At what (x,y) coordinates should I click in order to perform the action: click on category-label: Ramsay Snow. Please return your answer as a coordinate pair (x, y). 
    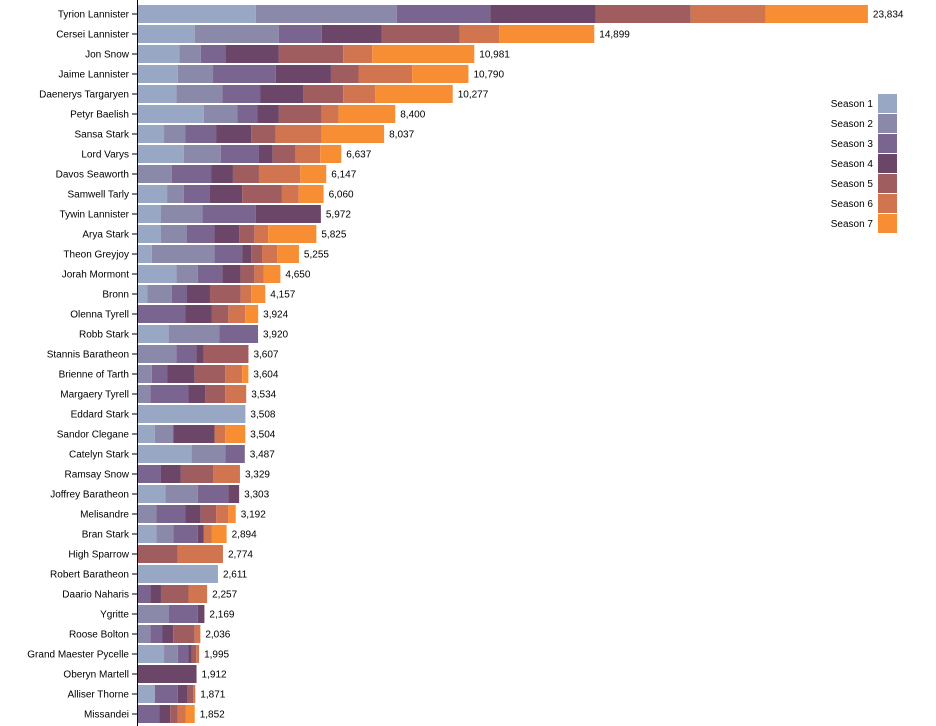
    Looking at the image, I should click on (97, 475).